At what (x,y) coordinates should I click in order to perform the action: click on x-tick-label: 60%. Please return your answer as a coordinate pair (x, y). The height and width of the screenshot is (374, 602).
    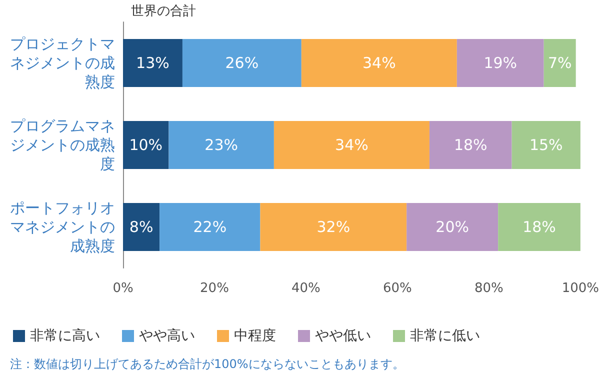
    Looking at the image, I should click on (397, 288).